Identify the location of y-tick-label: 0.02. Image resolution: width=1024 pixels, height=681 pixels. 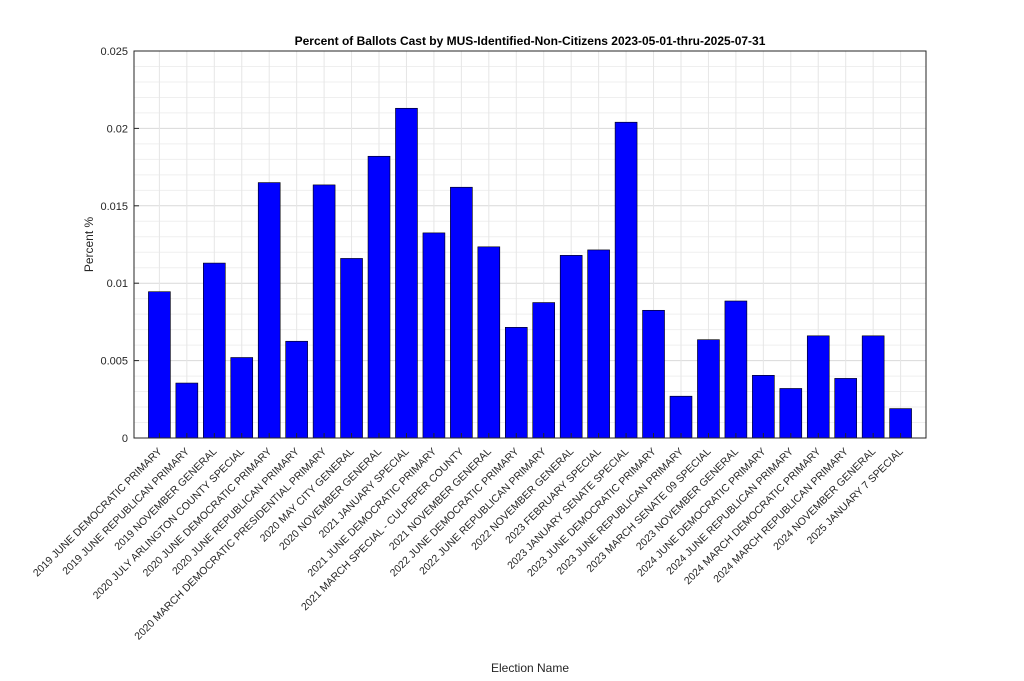
(117, 129).